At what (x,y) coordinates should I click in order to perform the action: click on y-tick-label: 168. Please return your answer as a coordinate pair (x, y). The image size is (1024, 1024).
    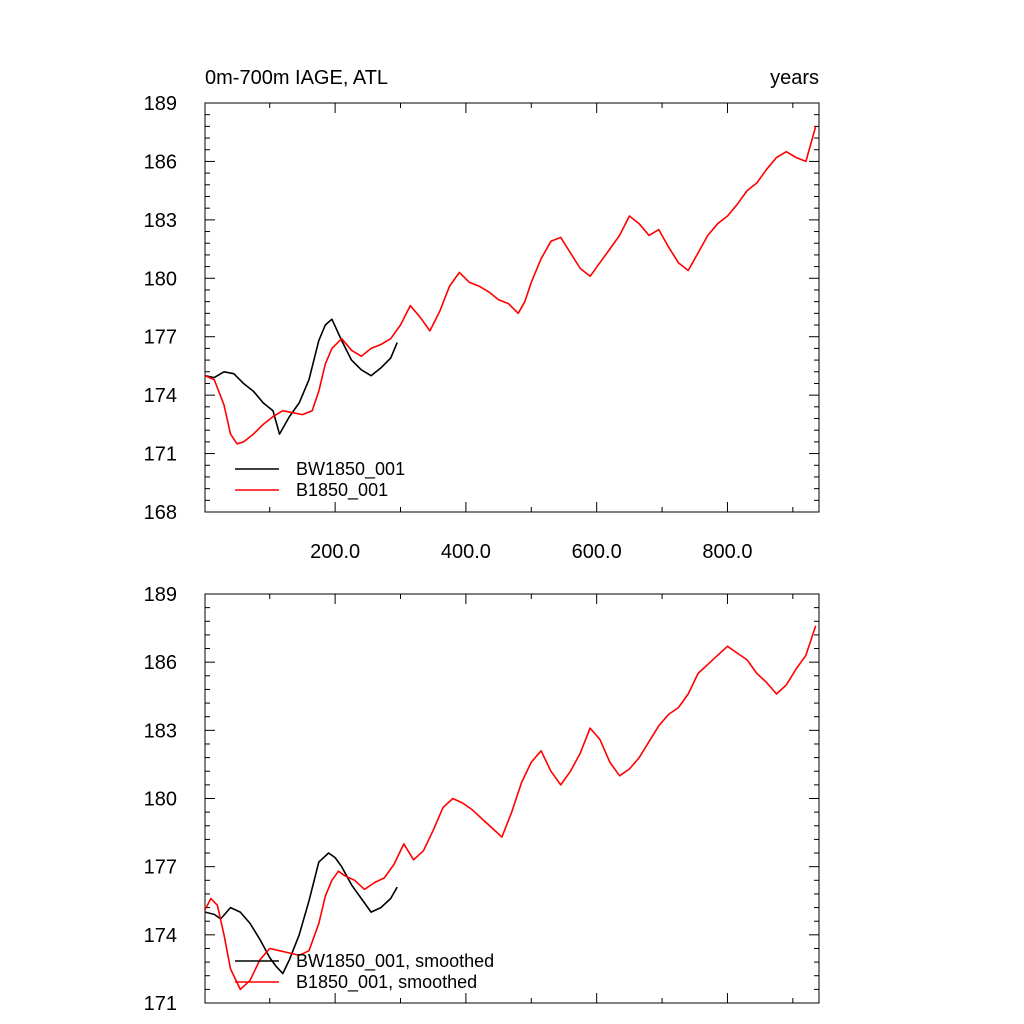
    Looking at the image, I should click on (160, 513).